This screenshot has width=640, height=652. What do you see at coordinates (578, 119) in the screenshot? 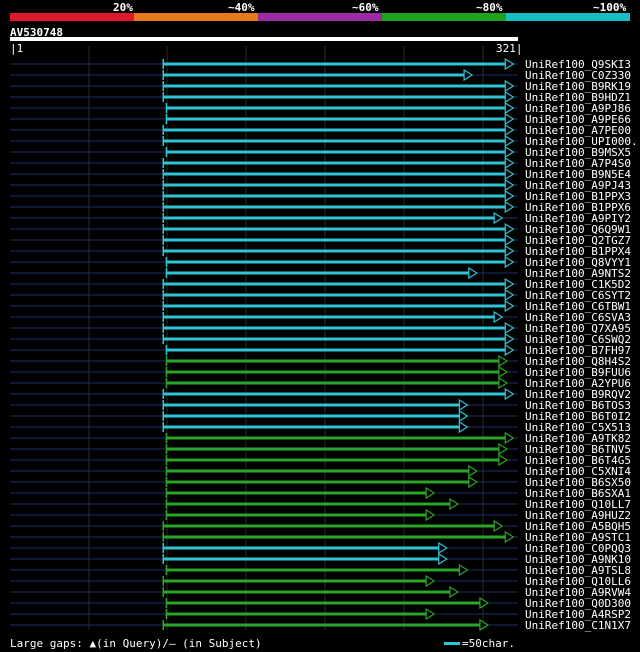
I see `hit-label: UniRef100_A9PE66` at bounding box center [578, 119].